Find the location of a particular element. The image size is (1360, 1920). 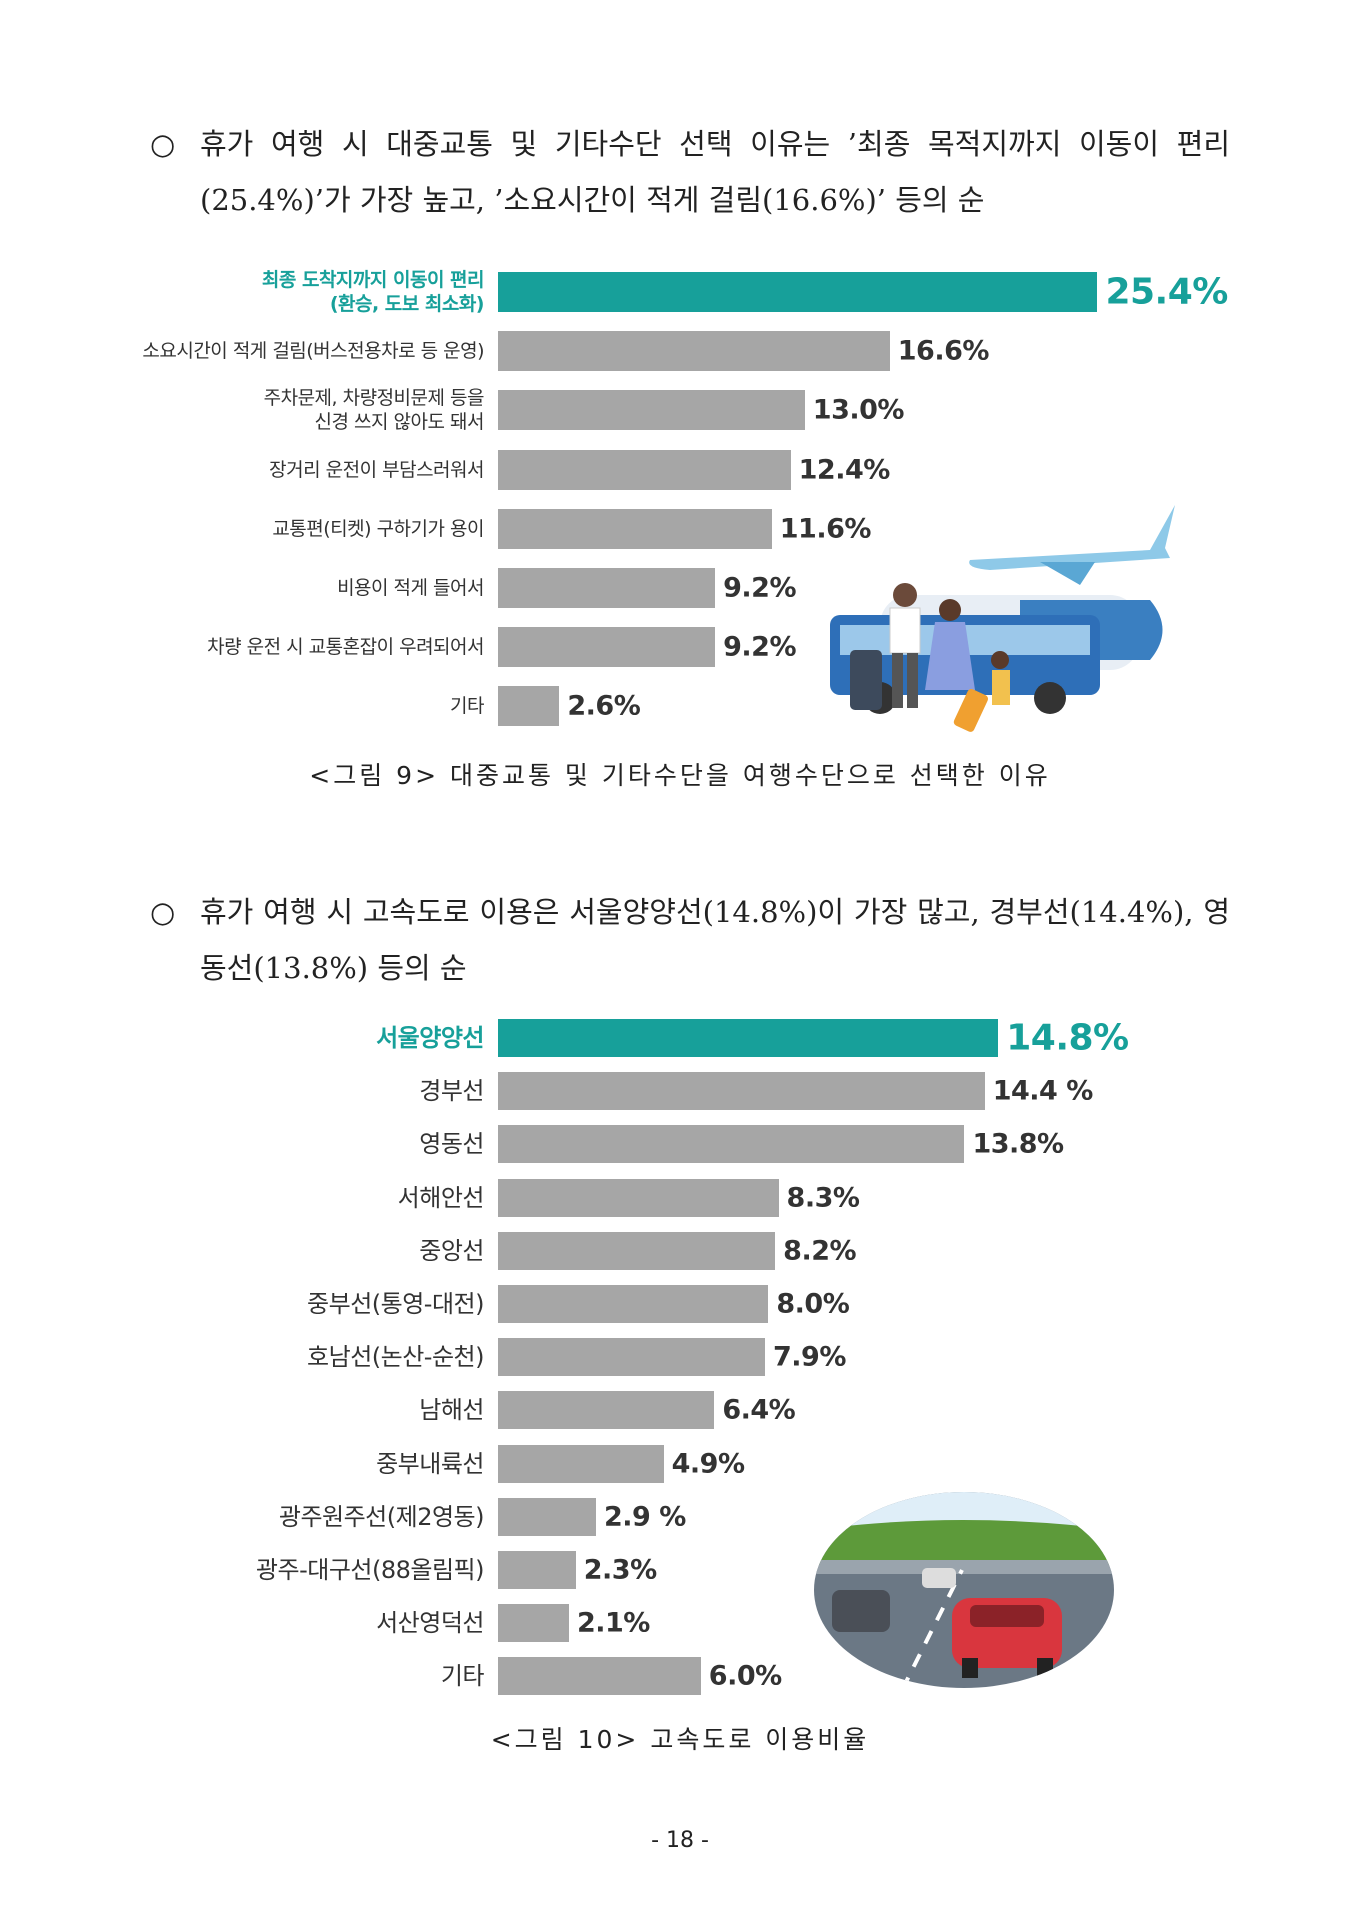

value-label: 2.1% is located at coordinates (613, 1623).